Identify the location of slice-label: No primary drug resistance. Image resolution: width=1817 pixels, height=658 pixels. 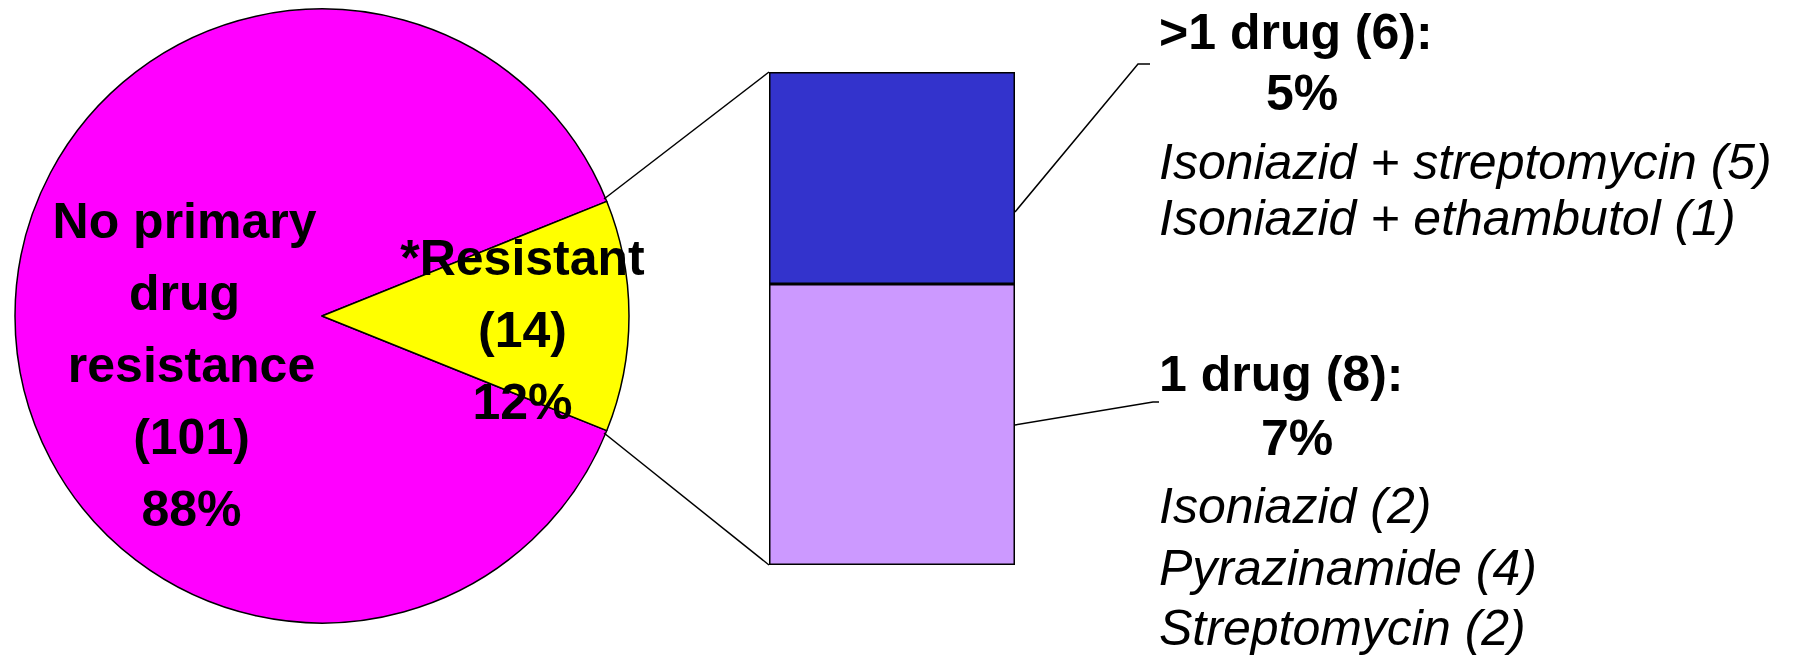
(191, 293).